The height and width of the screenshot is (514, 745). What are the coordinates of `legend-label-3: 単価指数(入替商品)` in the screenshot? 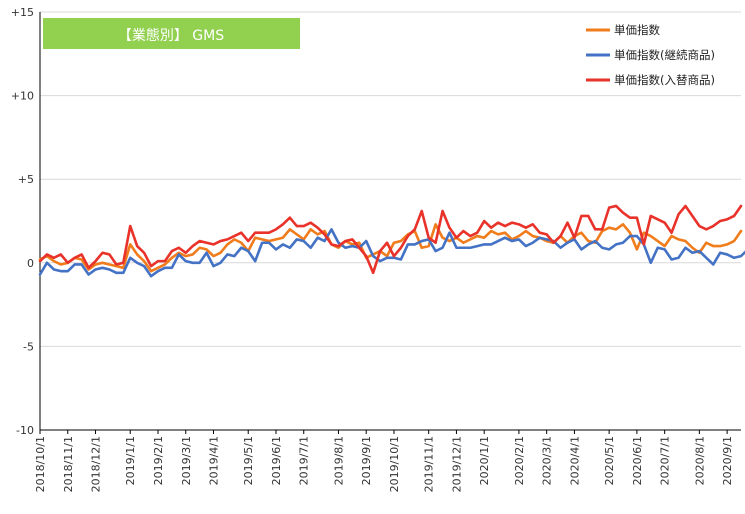 It's located at (664, 80).